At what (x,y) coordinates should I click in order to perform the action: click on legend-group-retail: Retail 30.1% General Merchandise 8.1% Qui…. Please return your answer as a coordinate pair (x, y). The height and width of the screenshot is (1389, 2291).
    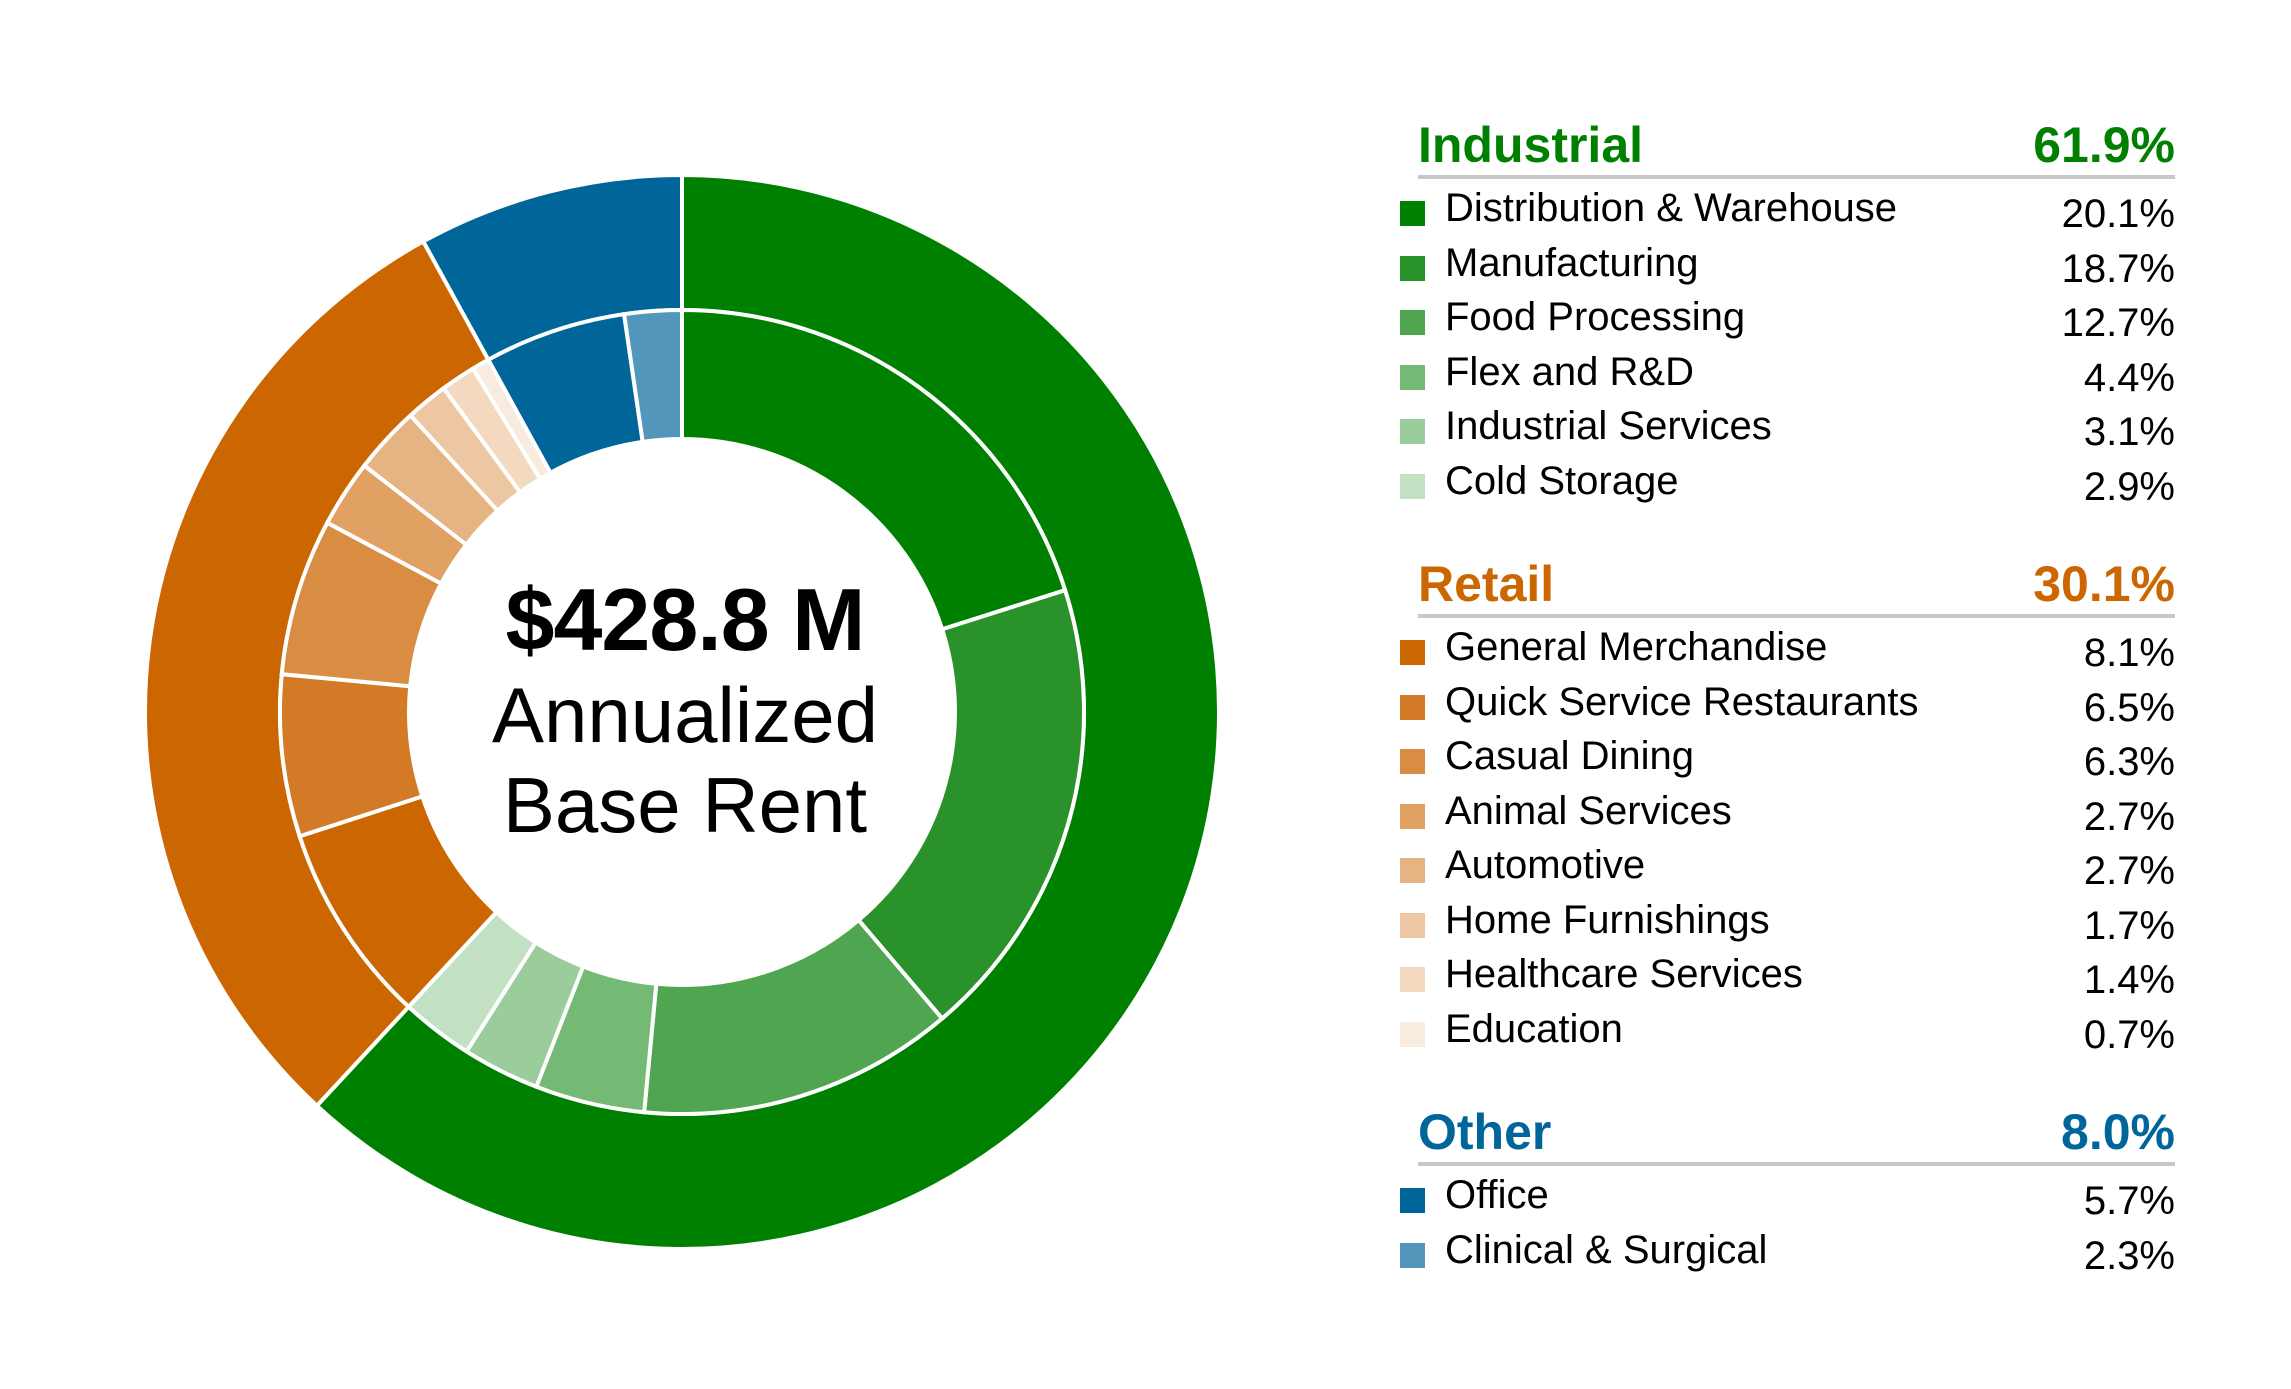
    Looking at the image, I should click on (1787, 805).